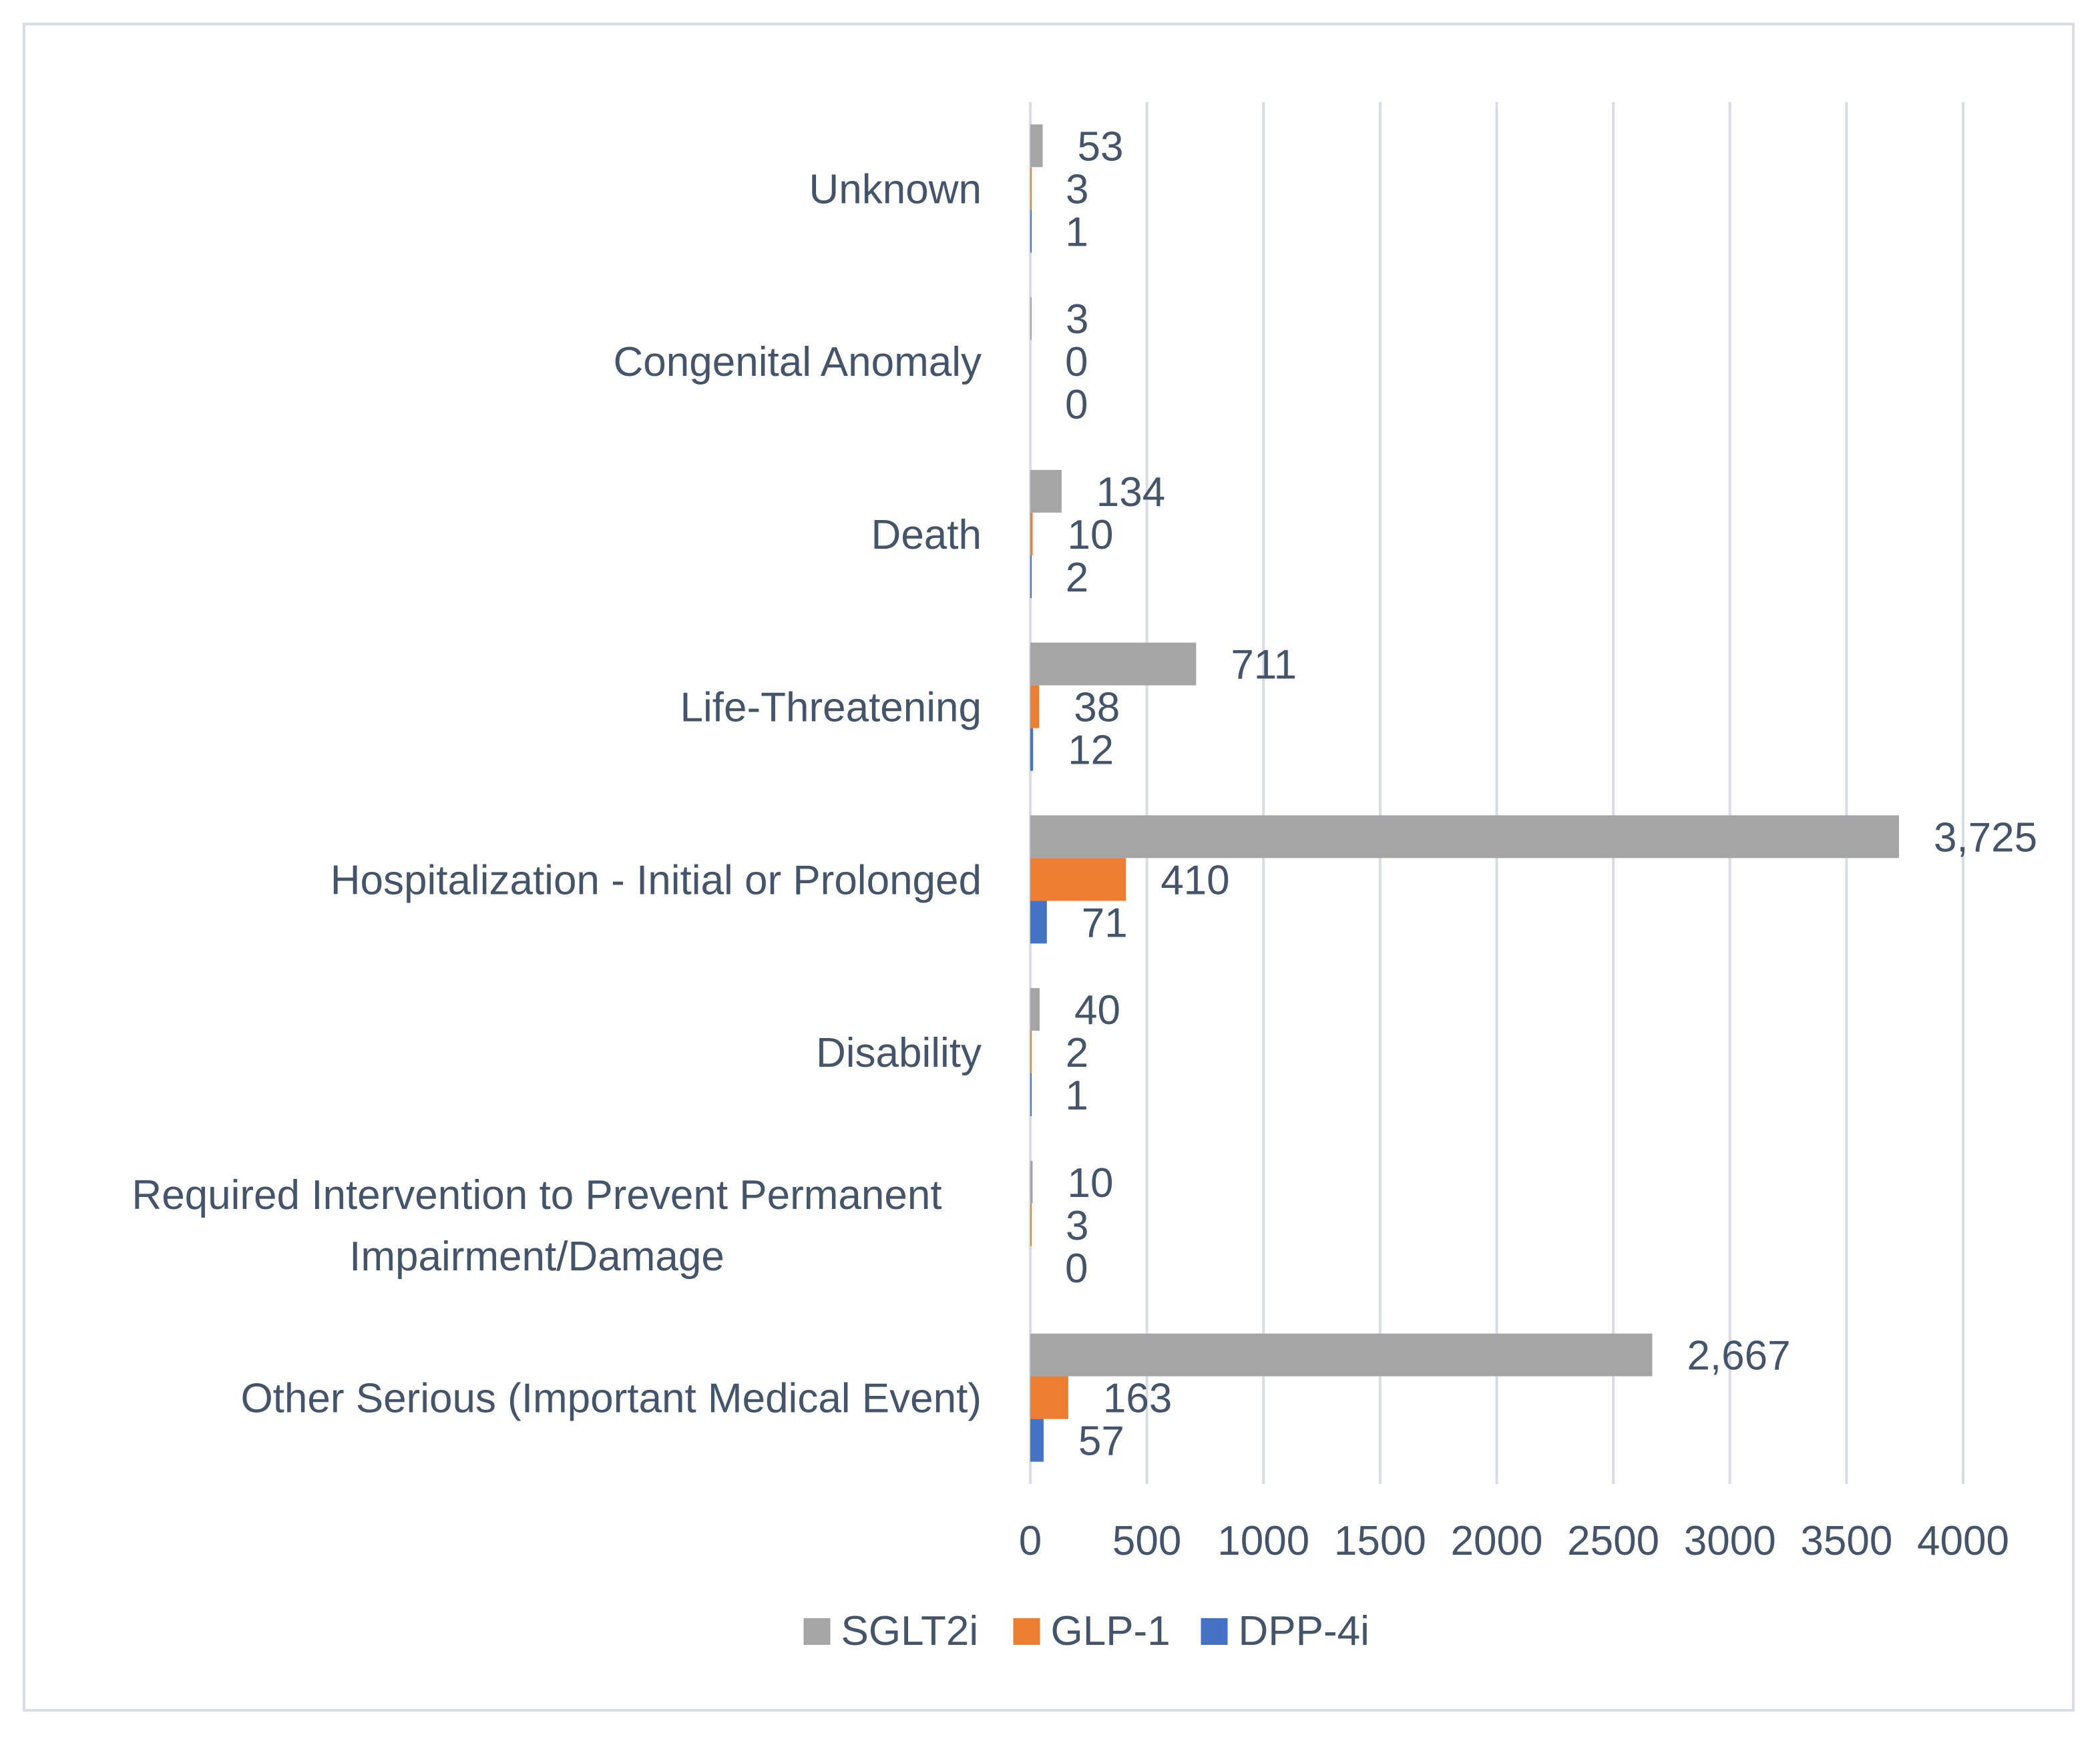 Image resolution: width=2100 pixels, height=1737 pixels. What do you see at coordinates (1091, 751) in the screenshot?
I see `data-label: 12` at bounding box center [1091, 751].